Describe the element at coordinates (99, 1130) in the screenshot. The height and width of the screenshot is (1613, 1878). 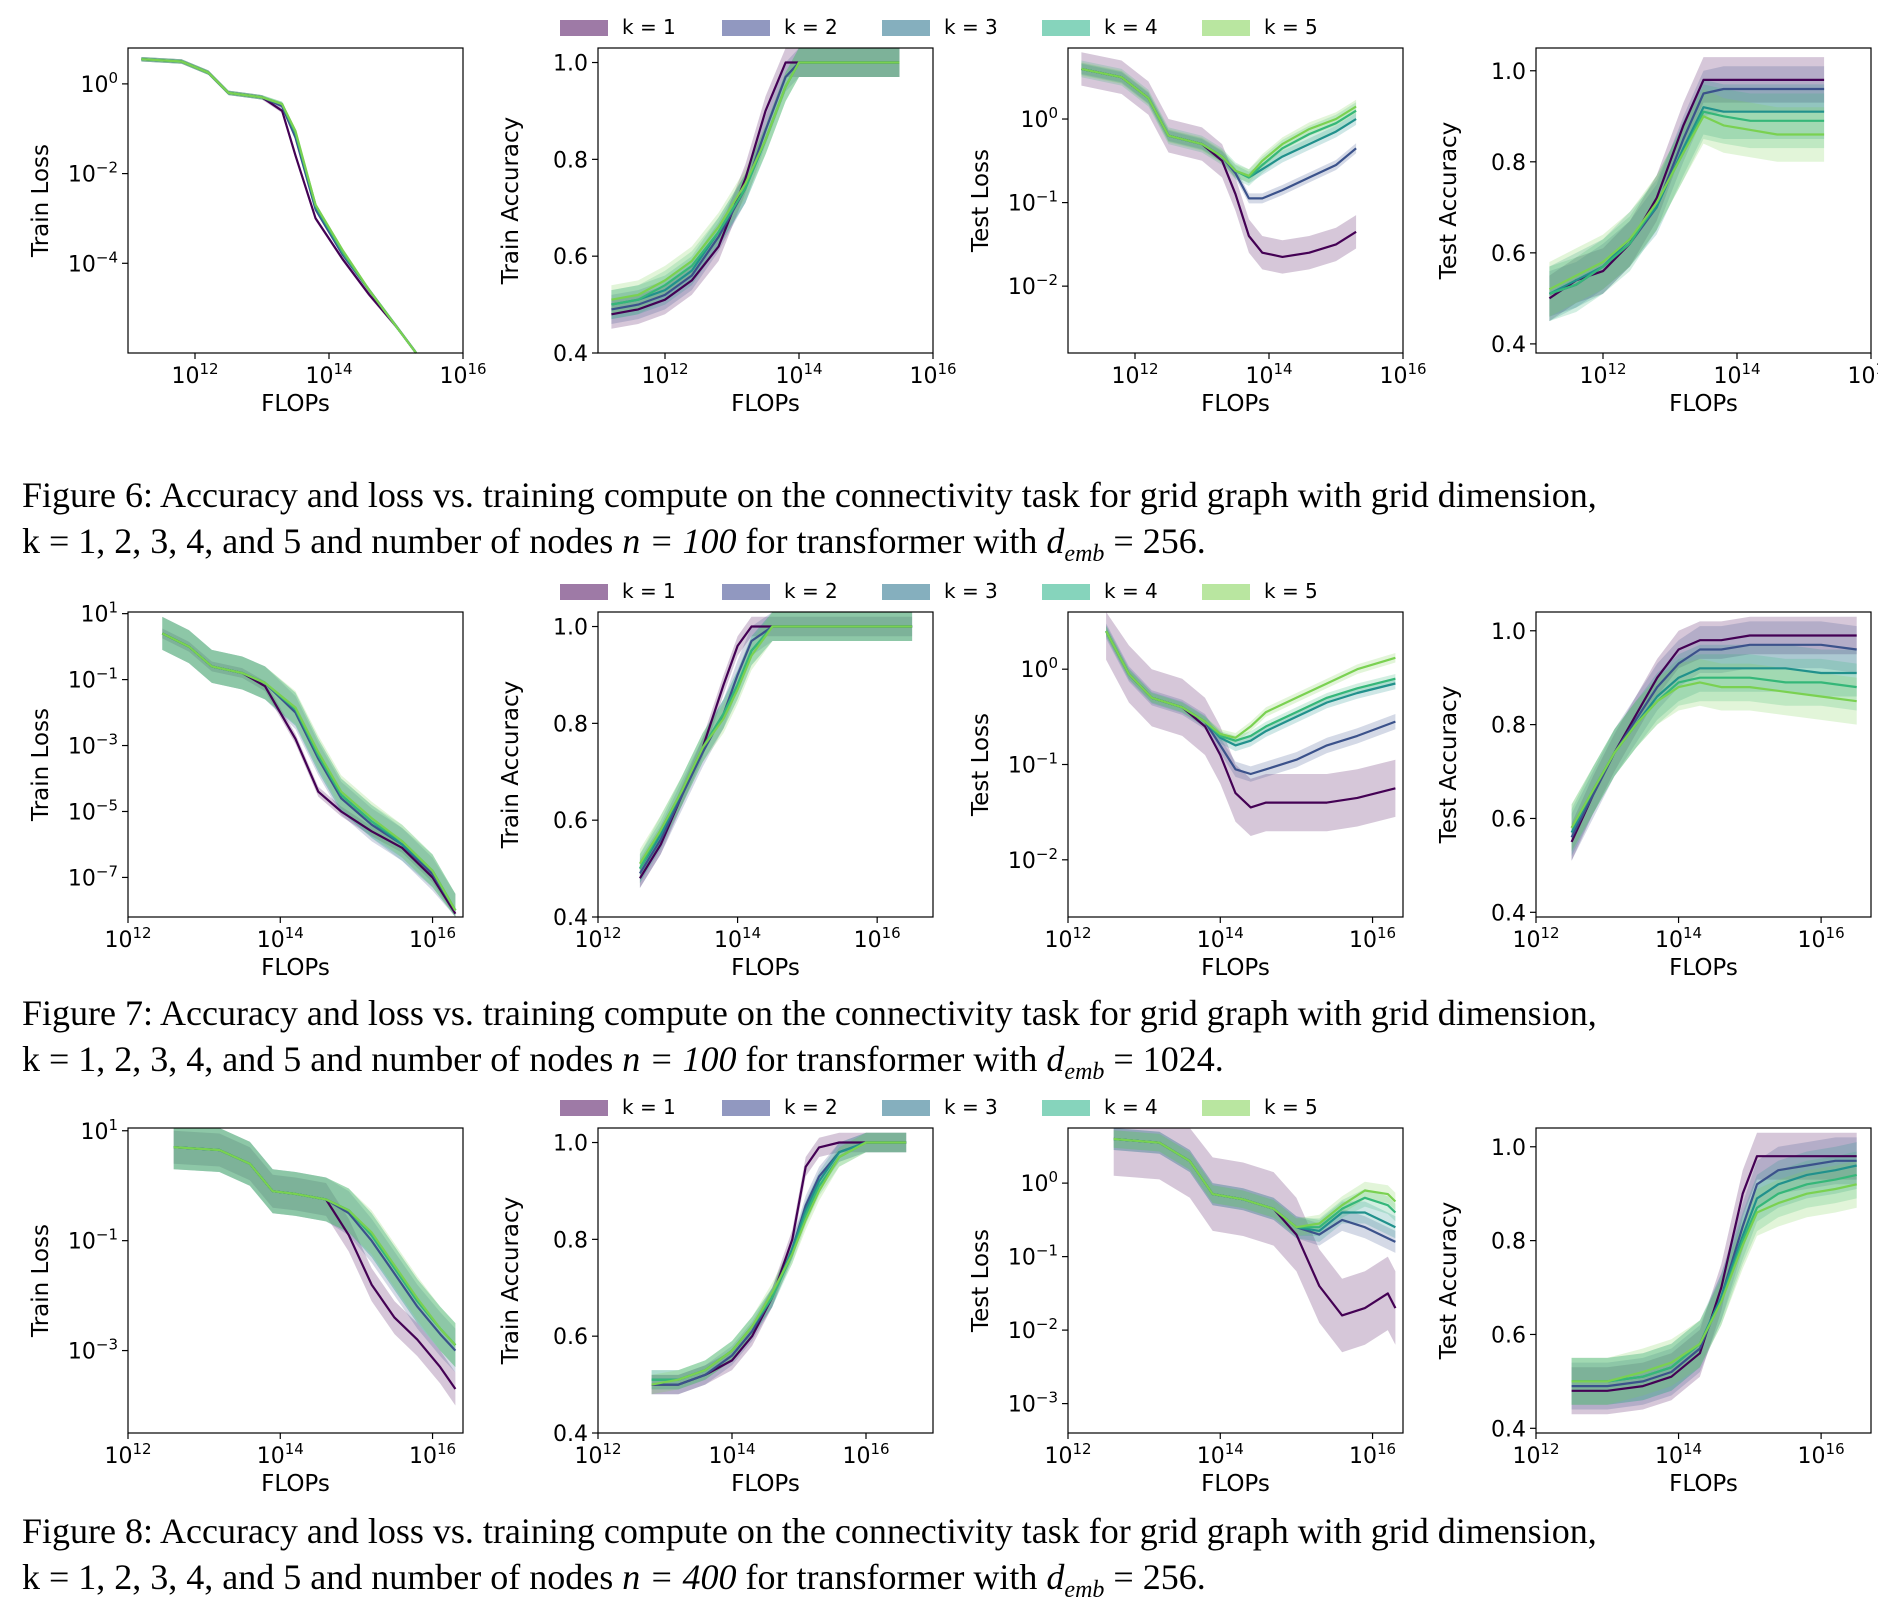
I see `y-tick-label: 10¹` at that location.